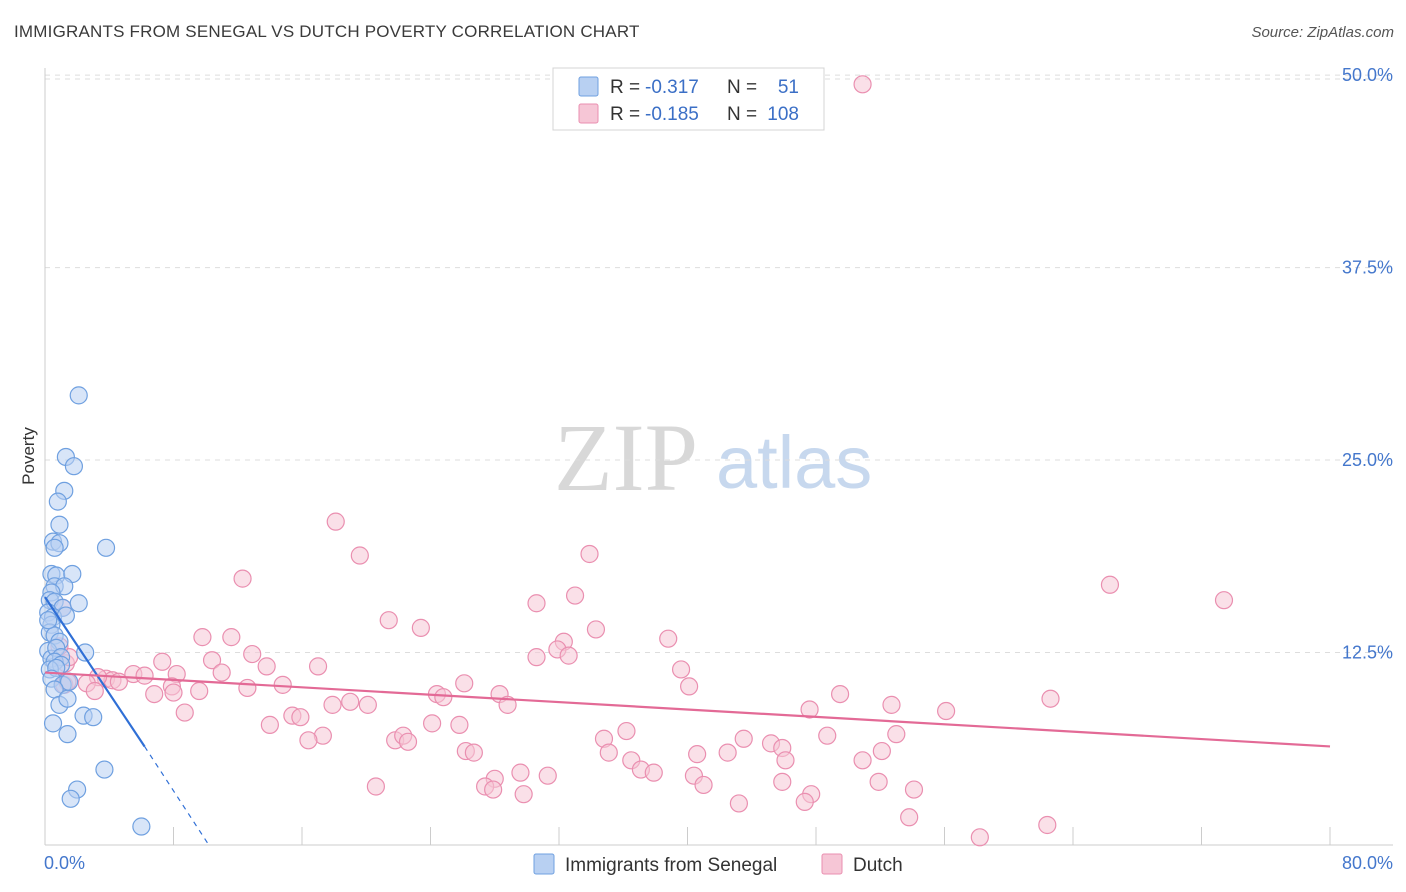  I want to click on x-tick-label-max: 80.0%, so click(1367, 863).